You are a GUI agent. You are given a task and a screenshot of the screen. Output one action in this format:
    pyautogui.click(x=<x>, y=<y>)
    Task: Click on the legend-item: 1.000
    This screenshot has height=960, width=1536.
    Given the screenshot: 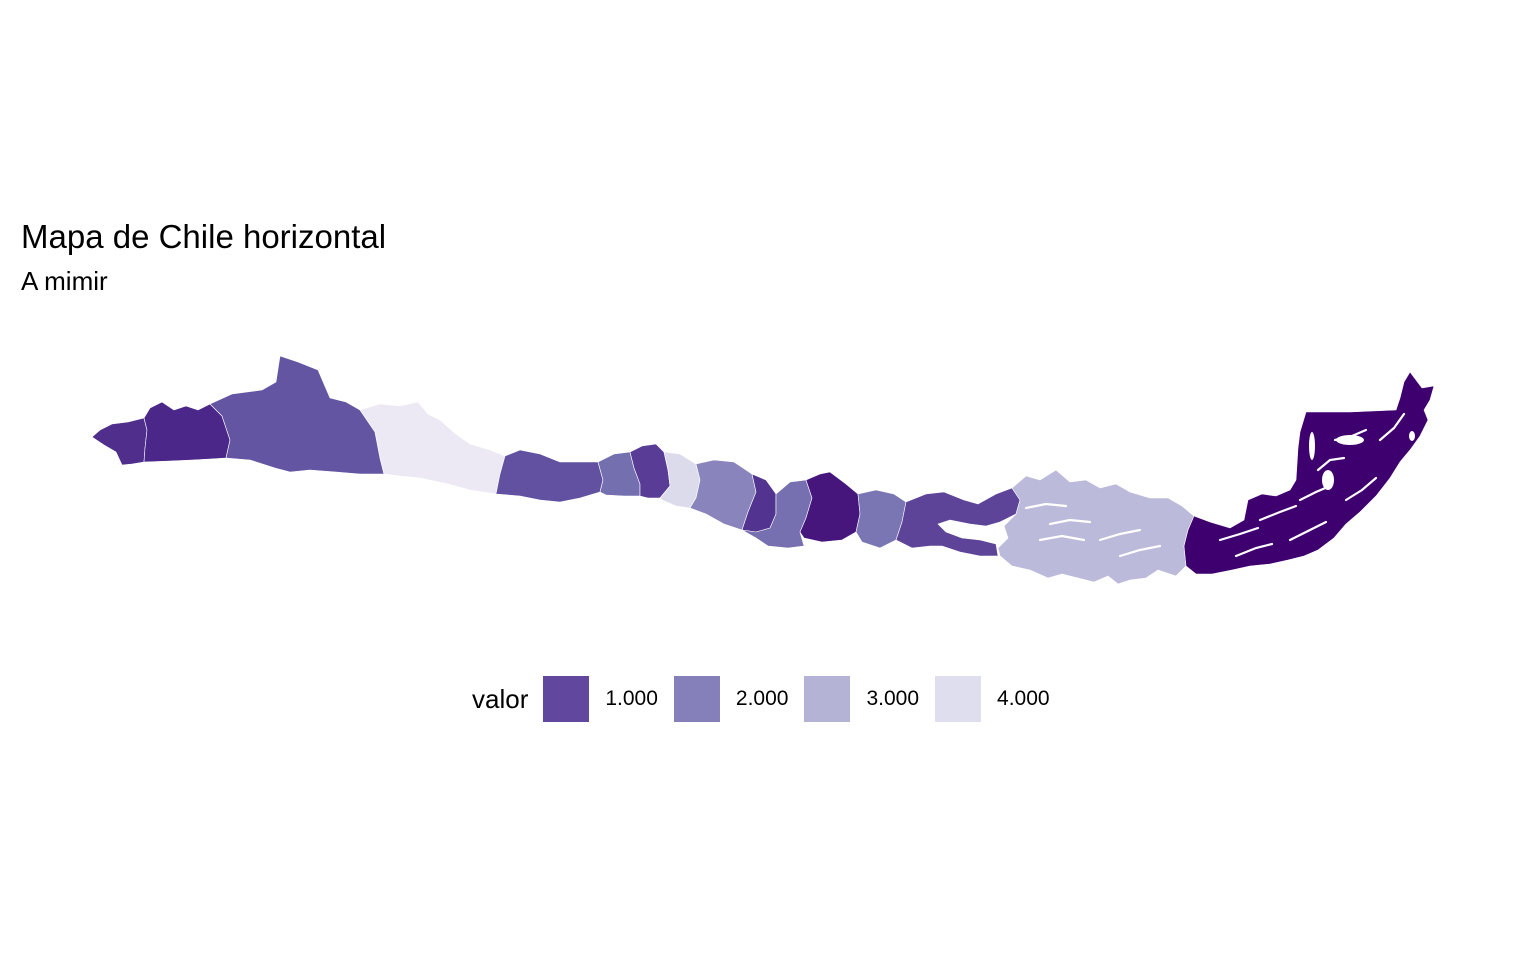 What is the action you would take?
    pyautogui.click(x=600, y=699)
    